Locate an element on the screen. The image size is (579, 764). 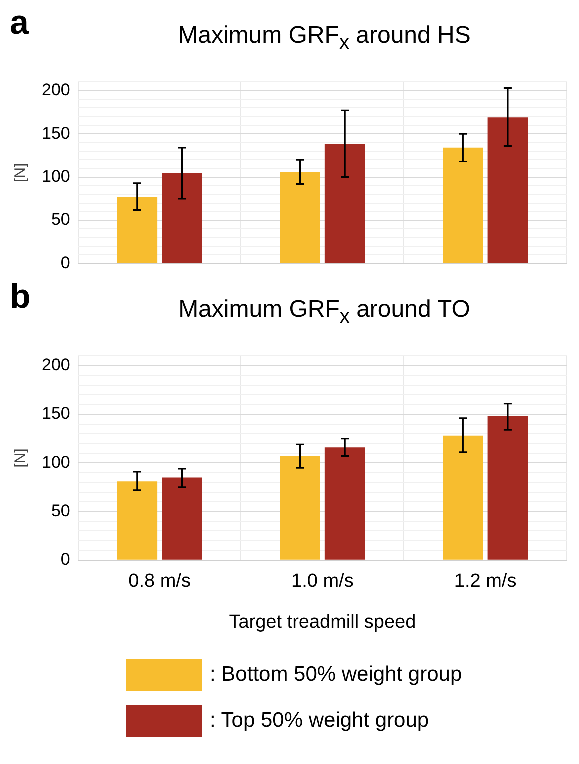
x-tick-label: 1.2 m/s is located at coordinates (485, 581).